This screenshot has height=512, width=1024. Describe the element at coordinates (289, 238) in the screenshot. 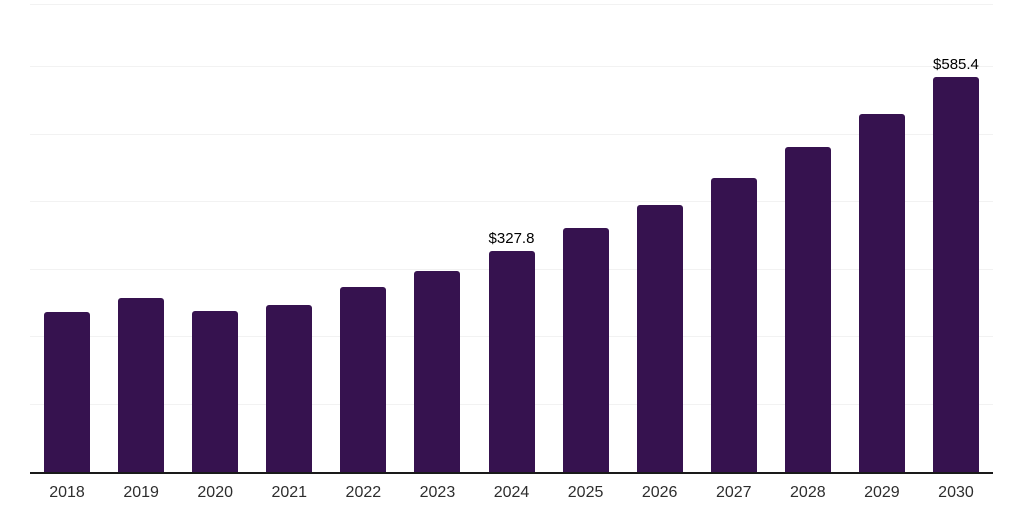

I see `bar-slot-2021` at that location.